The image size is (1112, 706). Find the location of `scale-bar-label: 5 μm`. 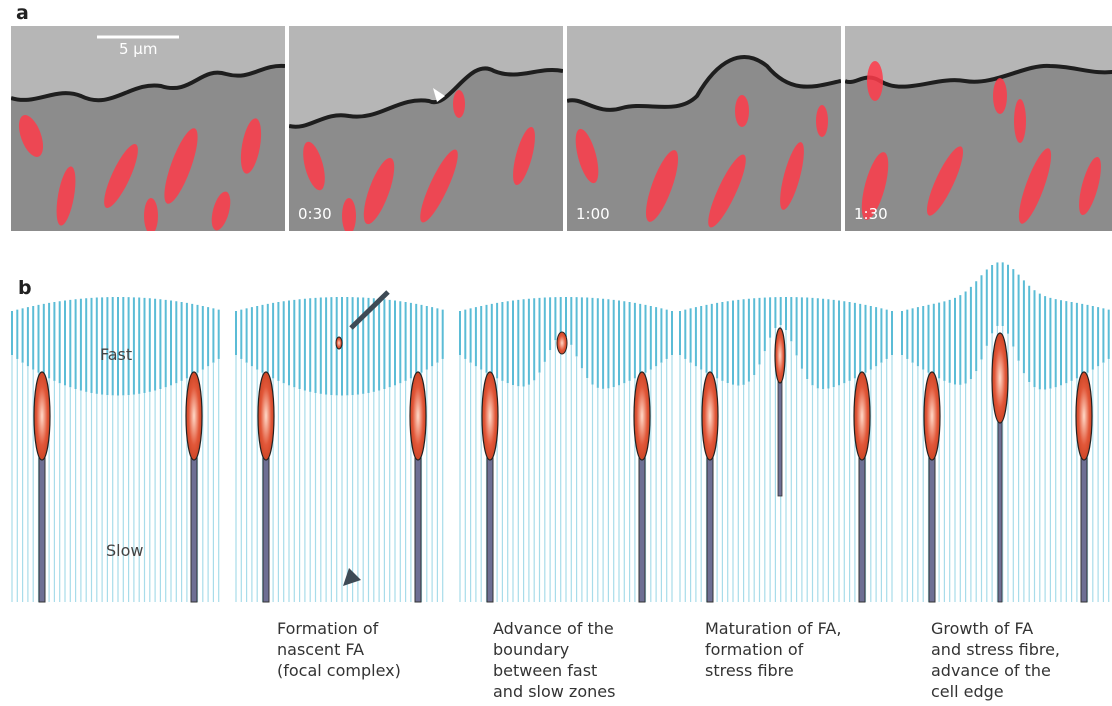

scale-bar-label: 5 μm is located at coordinates (138, 49).